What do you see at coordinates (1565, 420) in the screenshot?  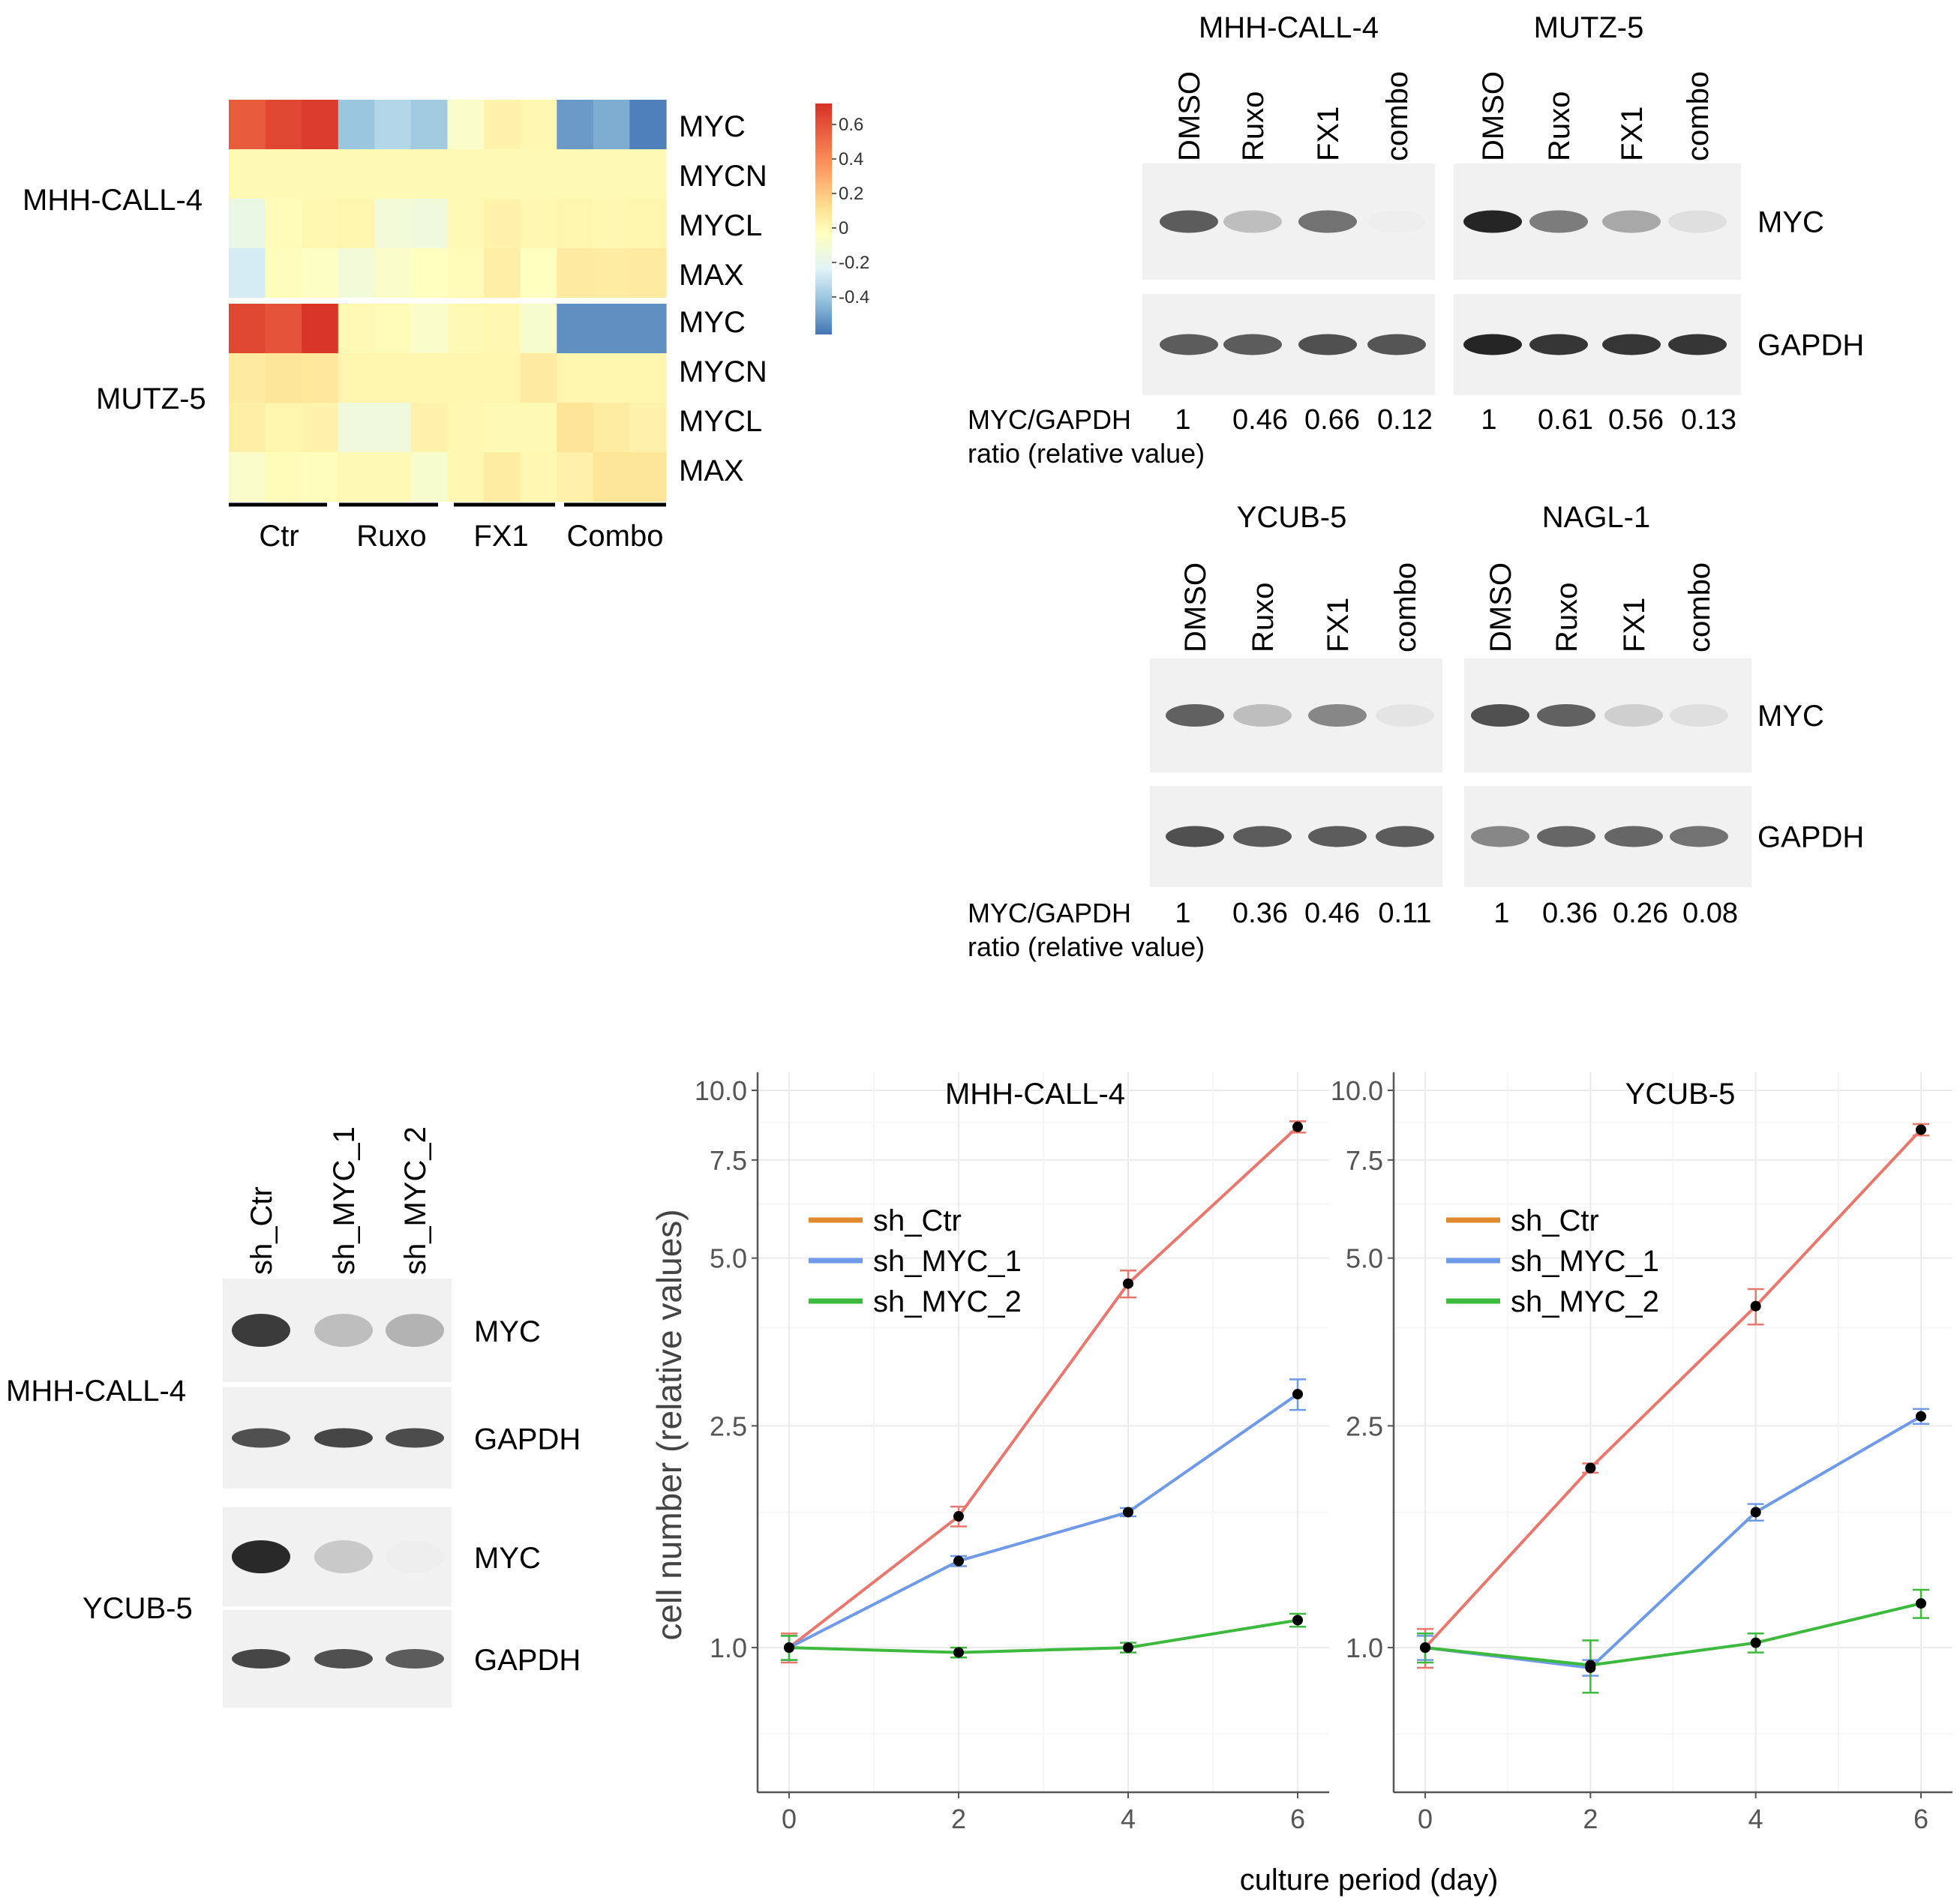 I see `ratio-value: 0.61` at bounding box center [1565, 420].